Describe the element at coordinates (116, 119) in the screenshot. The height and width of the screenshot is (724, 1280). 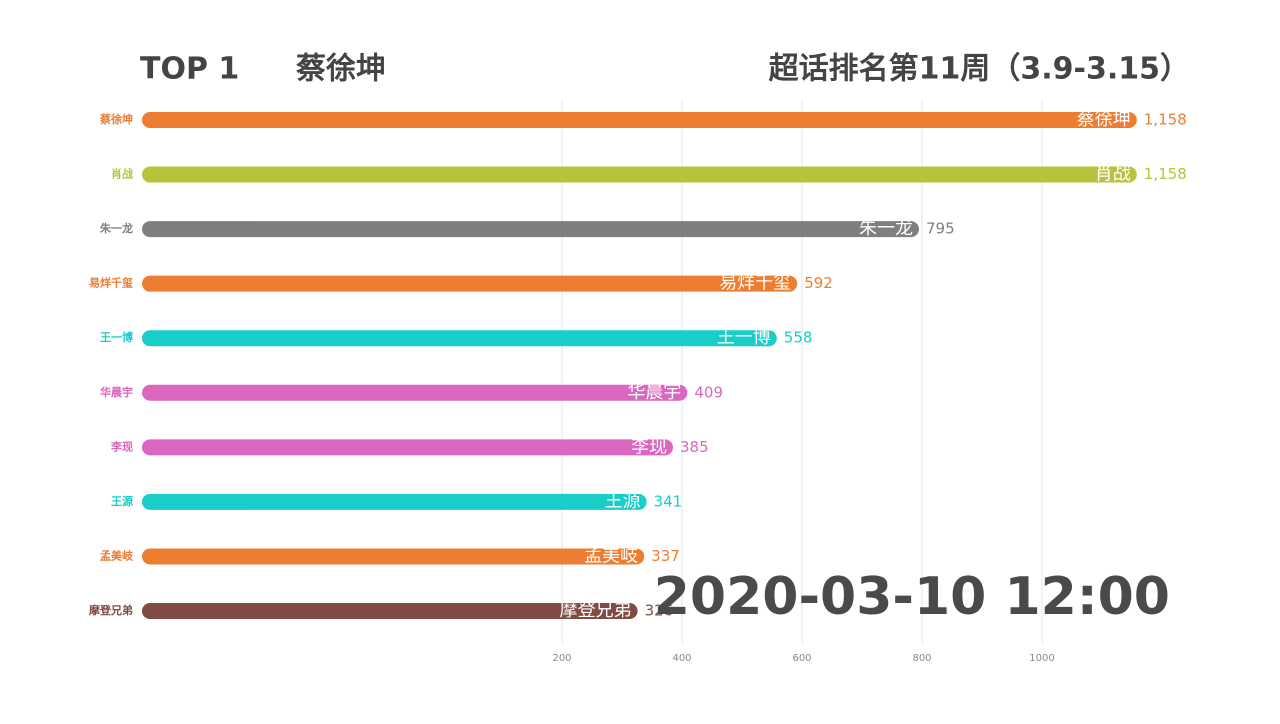
I see `category-label: 蔡徐坤` at that location.